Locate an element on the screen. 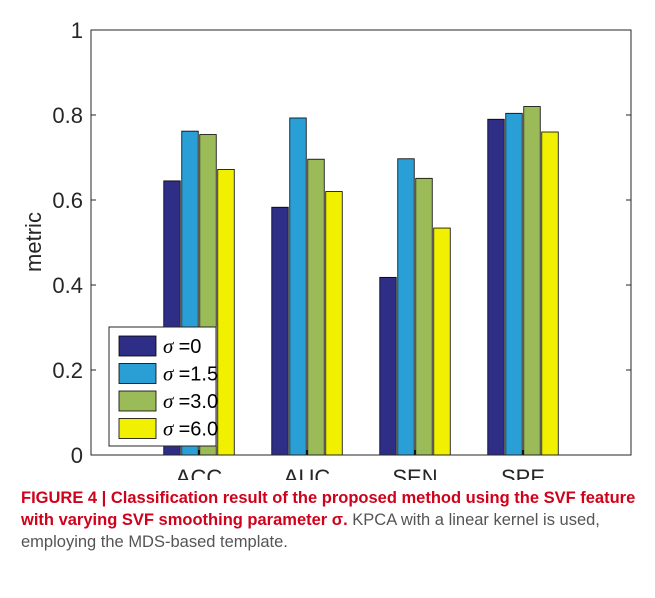  legend: σ =0 σ =1.5 σ =3.0 σ =6.0 is located at coordinates (163, 386).